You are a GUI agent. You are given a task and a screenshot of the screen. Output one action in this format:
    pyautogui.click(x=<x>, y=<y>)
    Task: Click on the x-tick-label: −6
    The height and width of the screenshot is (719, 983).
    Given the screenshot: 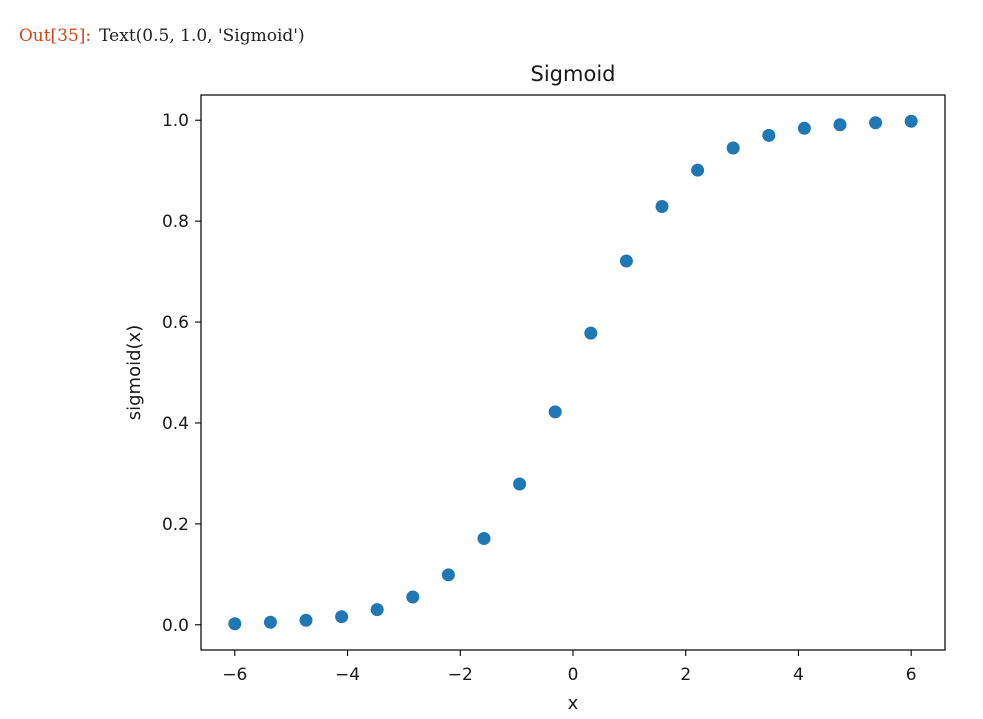 What is the action you would take?
    pyautogui.click(x=234, y=675)
    